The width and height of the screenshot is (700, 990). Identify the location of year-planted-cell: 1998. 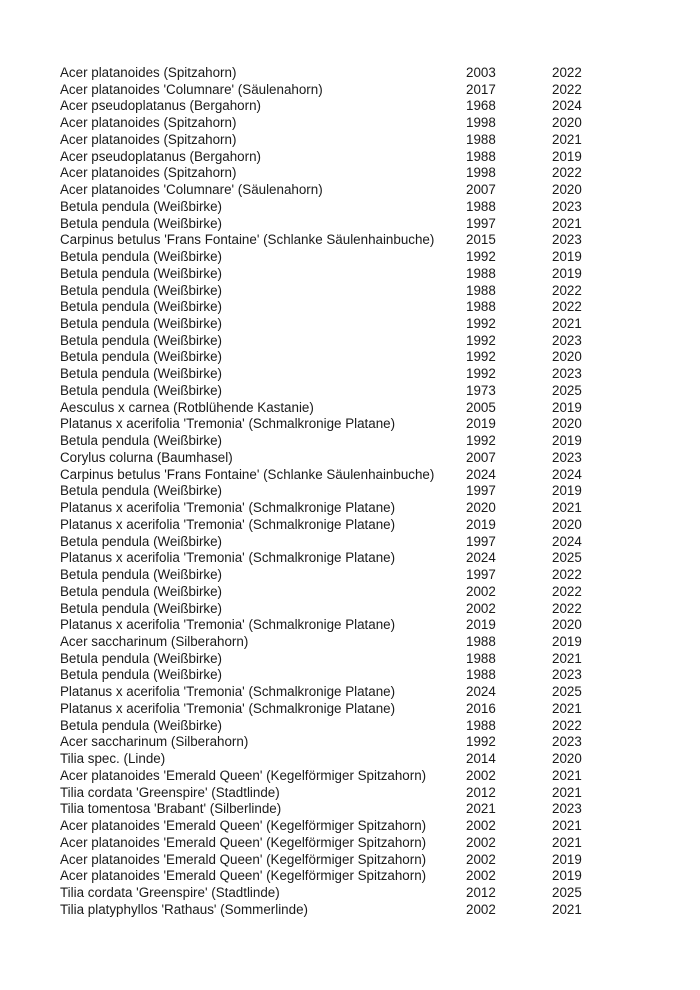
(481, 123).